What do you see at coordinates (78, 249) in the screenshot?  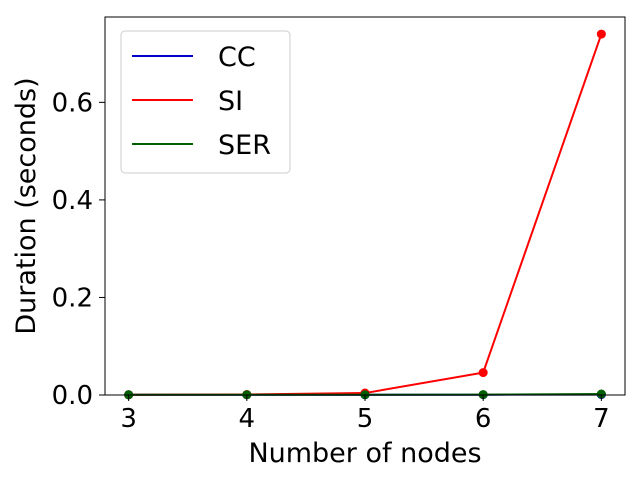 I see `y-axis: 0.0 0.2 0.4 0.6` at bounding box center [78, 249].